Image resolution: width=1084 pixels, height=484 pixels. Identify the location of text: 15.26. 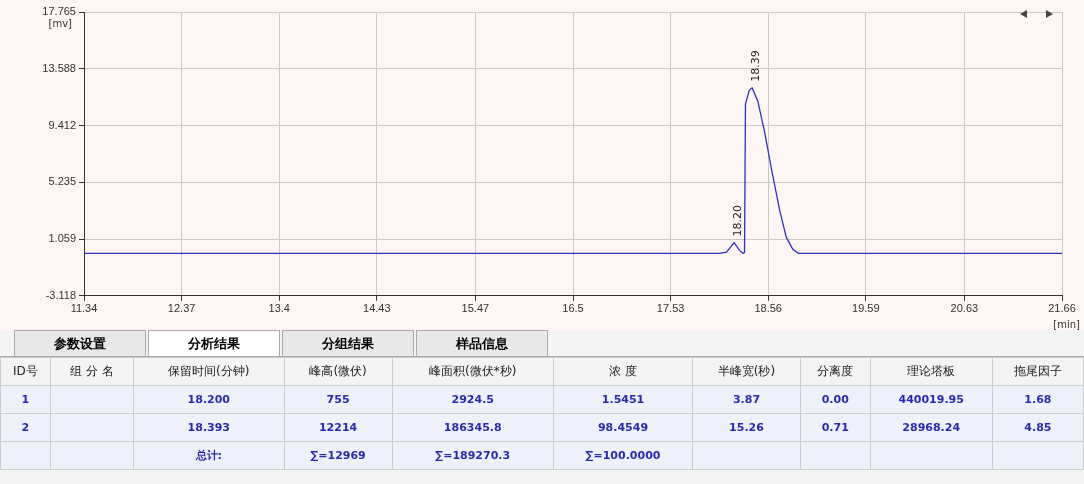
(746, 427).